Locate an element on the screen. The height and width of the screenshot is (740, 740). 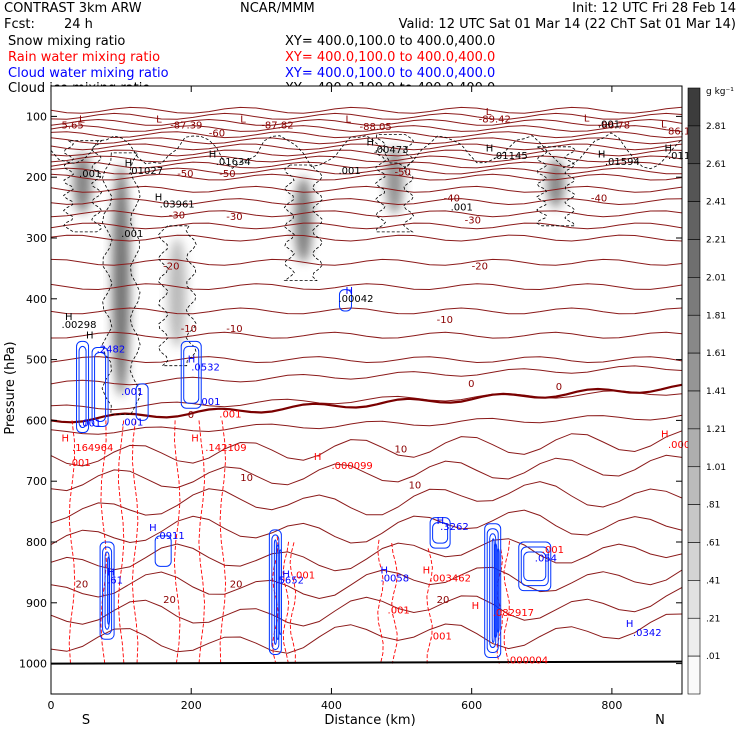
annotation-label: -50 is located at coordinates (403, 172).